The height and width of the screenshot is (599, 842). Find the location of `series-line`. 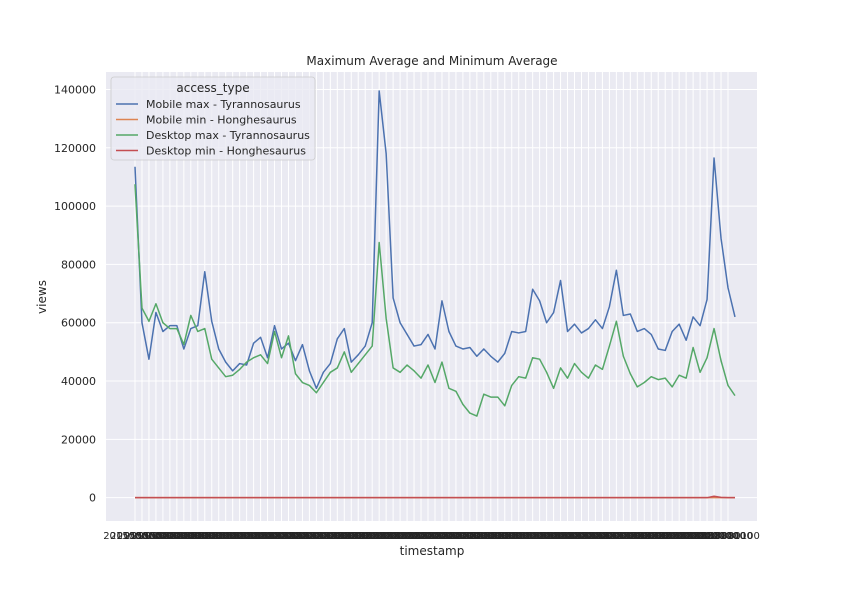

series-line is located at coordinates (435, 497).